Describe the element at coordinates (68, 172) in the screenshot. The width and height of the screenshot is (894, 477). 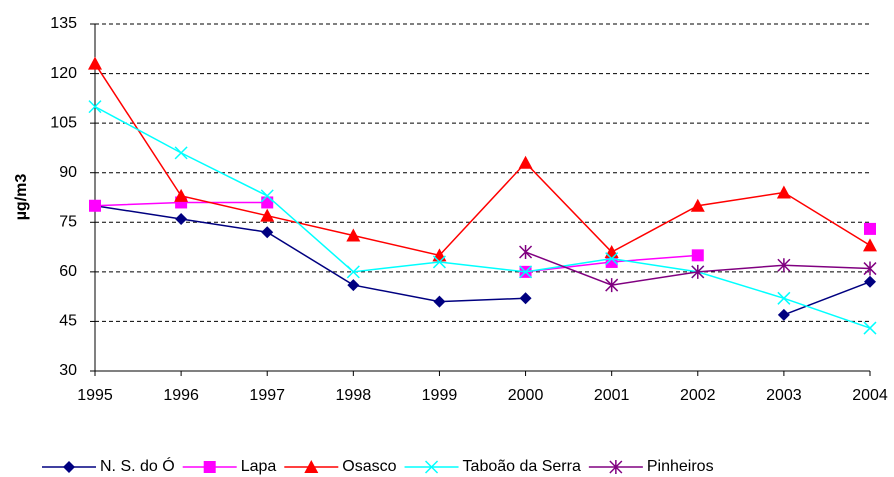
I see `y-tick-label: 90` at that location.